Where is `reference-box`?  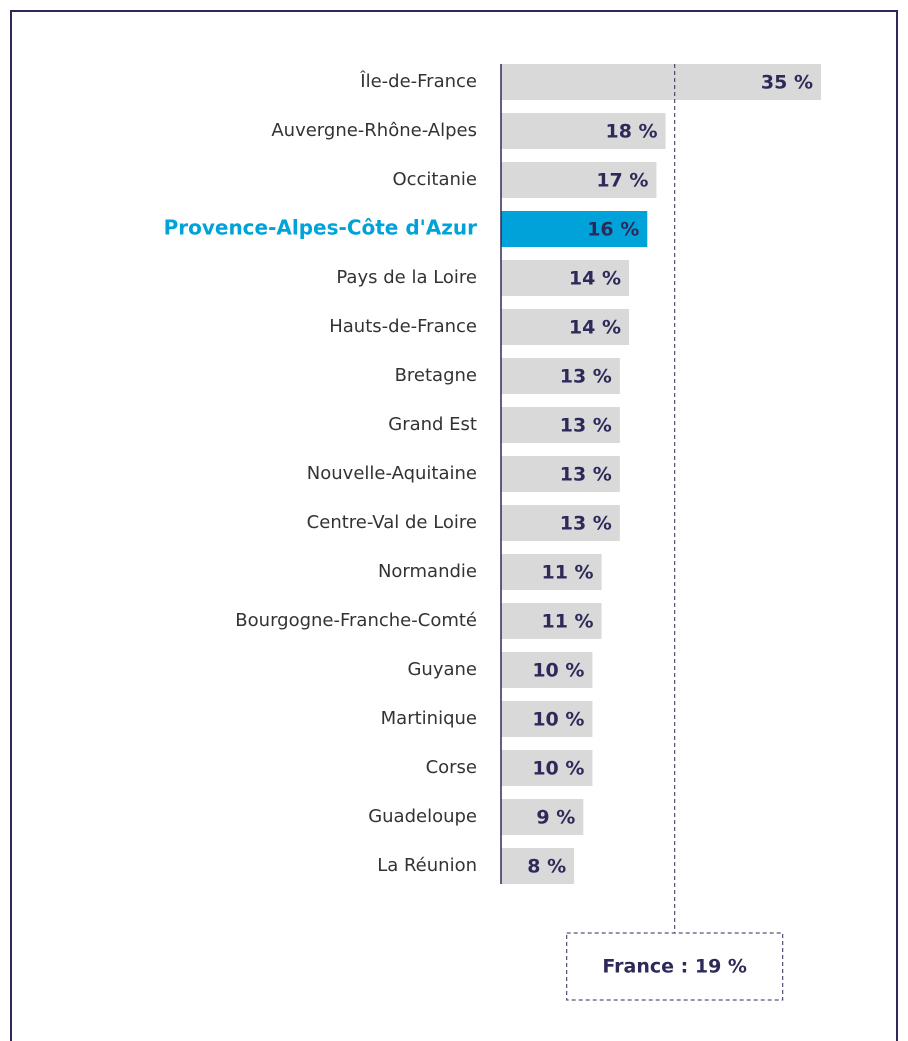 reference-box is located at coordinates (675, 966).